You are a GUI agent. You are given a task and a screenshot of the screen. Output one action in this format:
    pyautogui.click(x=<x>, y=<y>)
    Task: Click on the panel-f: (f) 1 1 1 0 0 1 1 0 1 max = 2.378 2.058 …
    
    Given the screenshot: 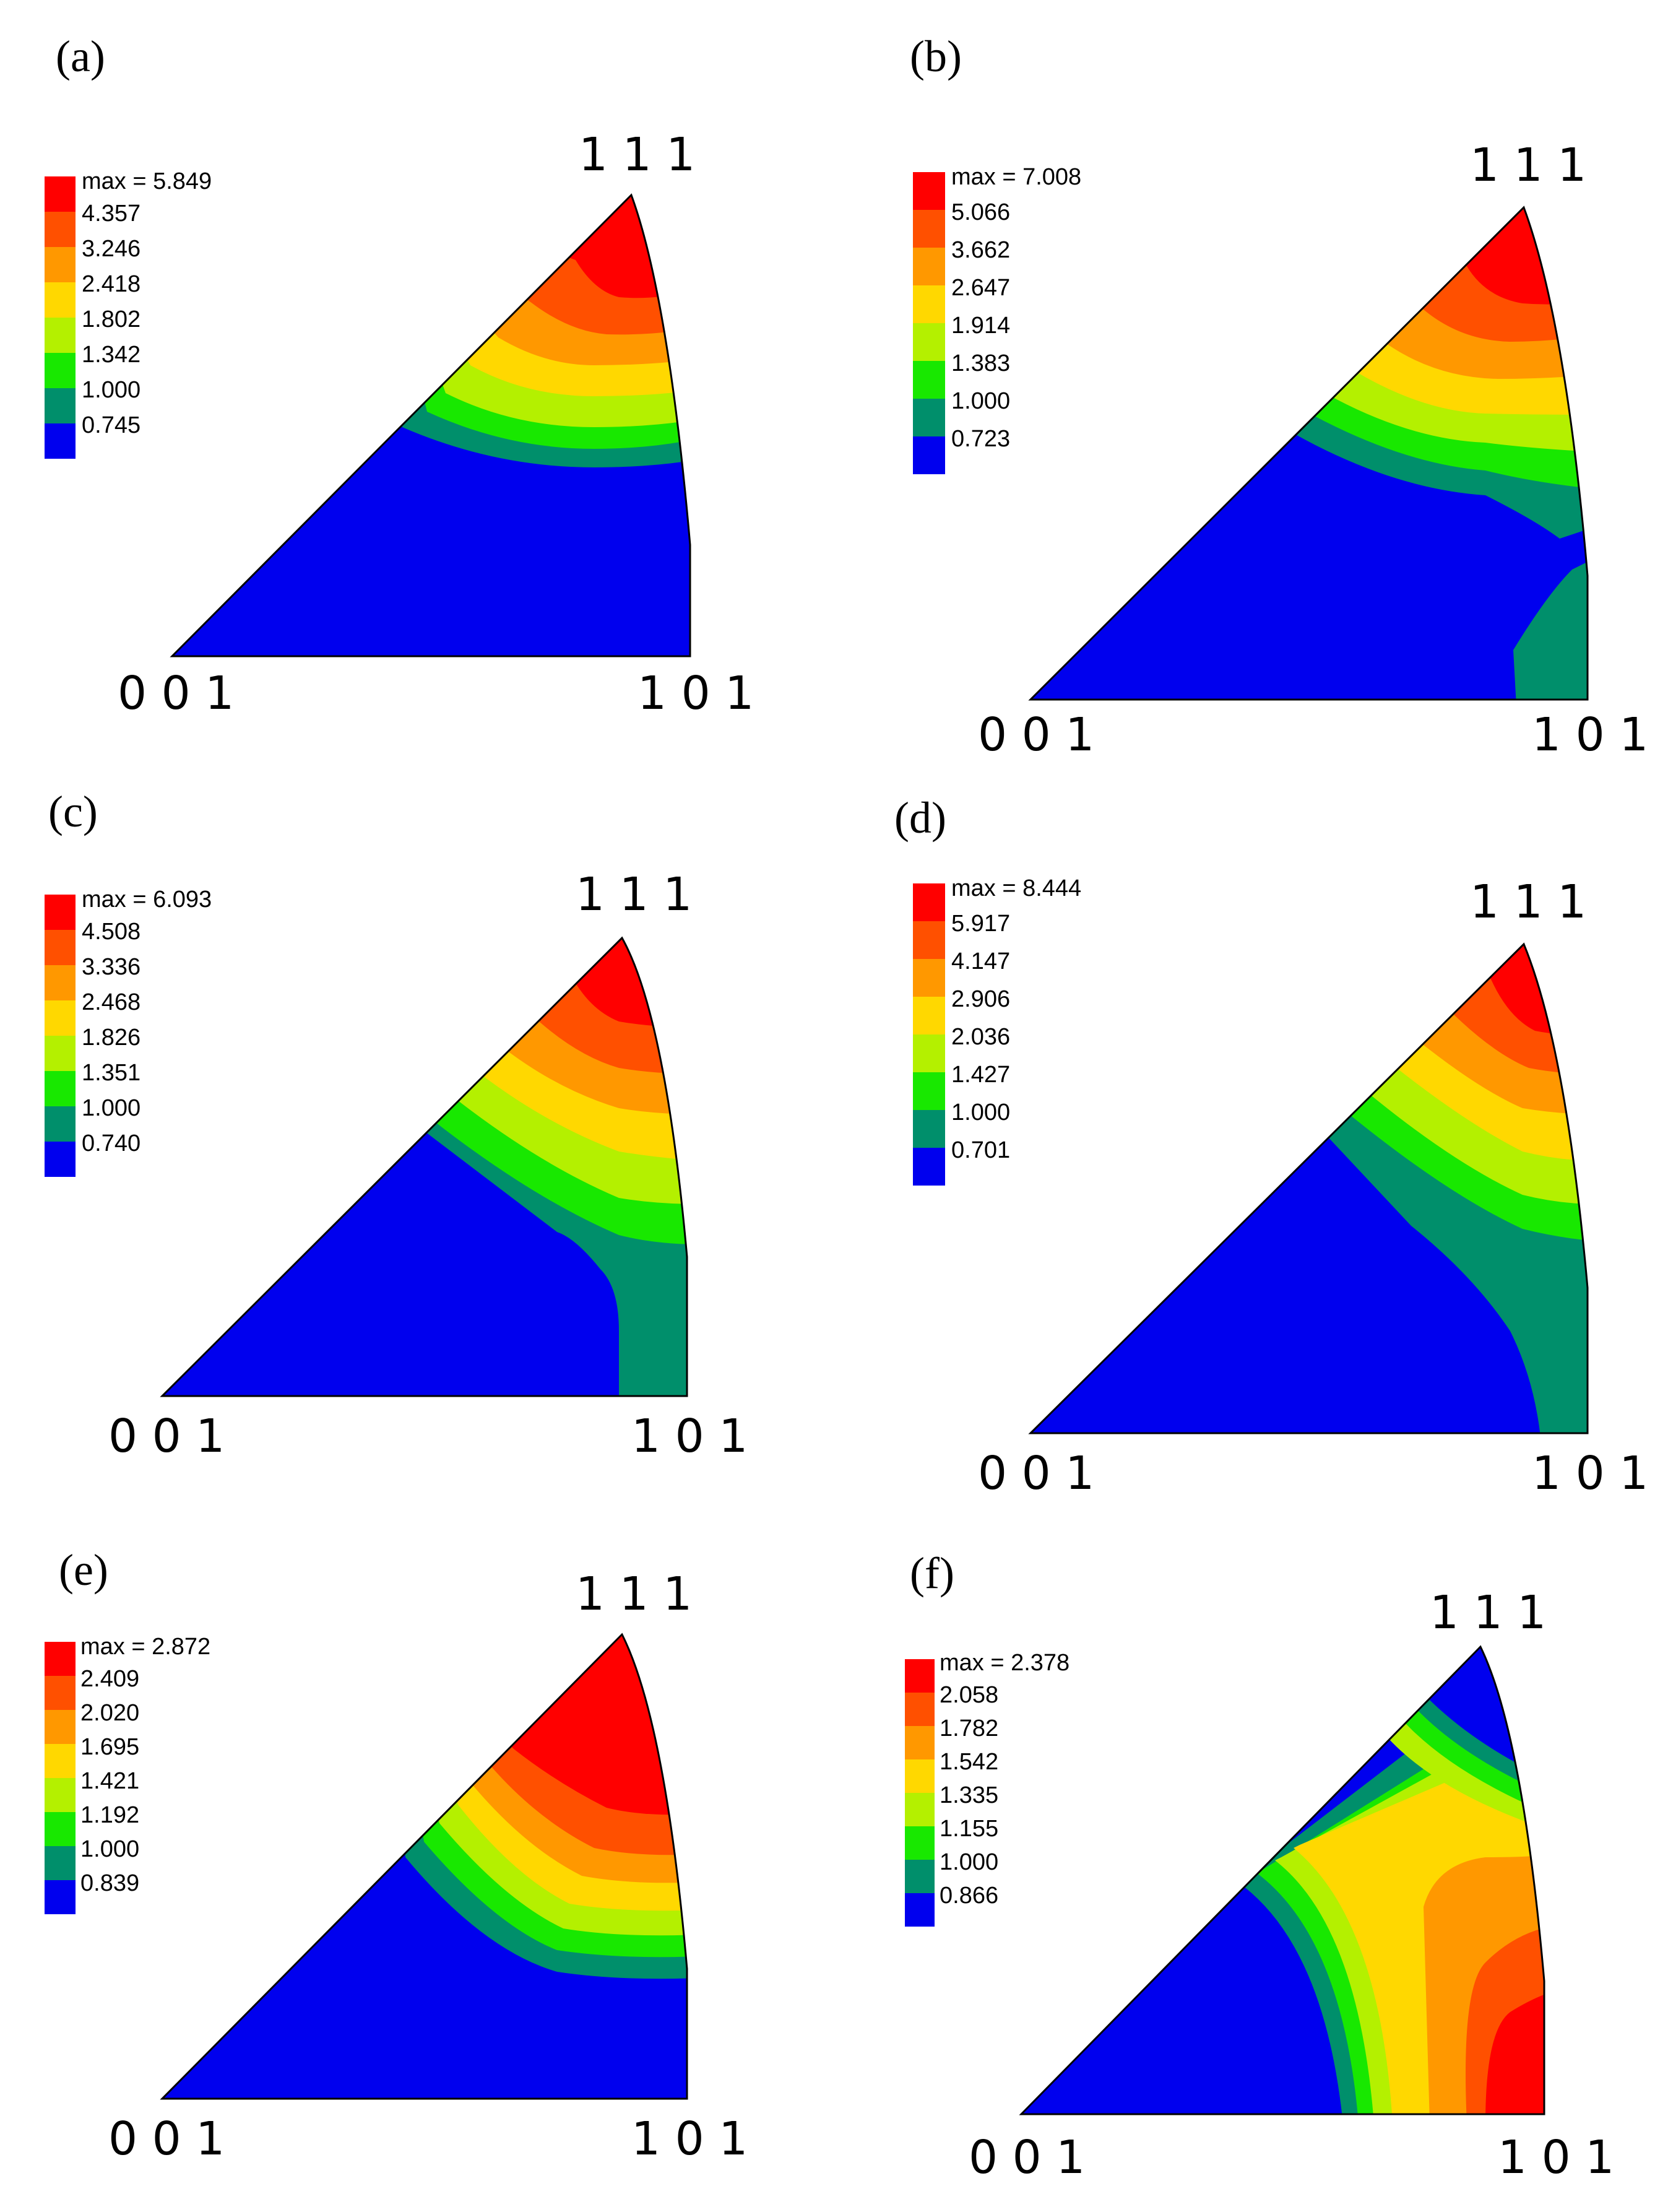 What is the action you would take?
    pyautogui.click(x=1259, y=1866)
    